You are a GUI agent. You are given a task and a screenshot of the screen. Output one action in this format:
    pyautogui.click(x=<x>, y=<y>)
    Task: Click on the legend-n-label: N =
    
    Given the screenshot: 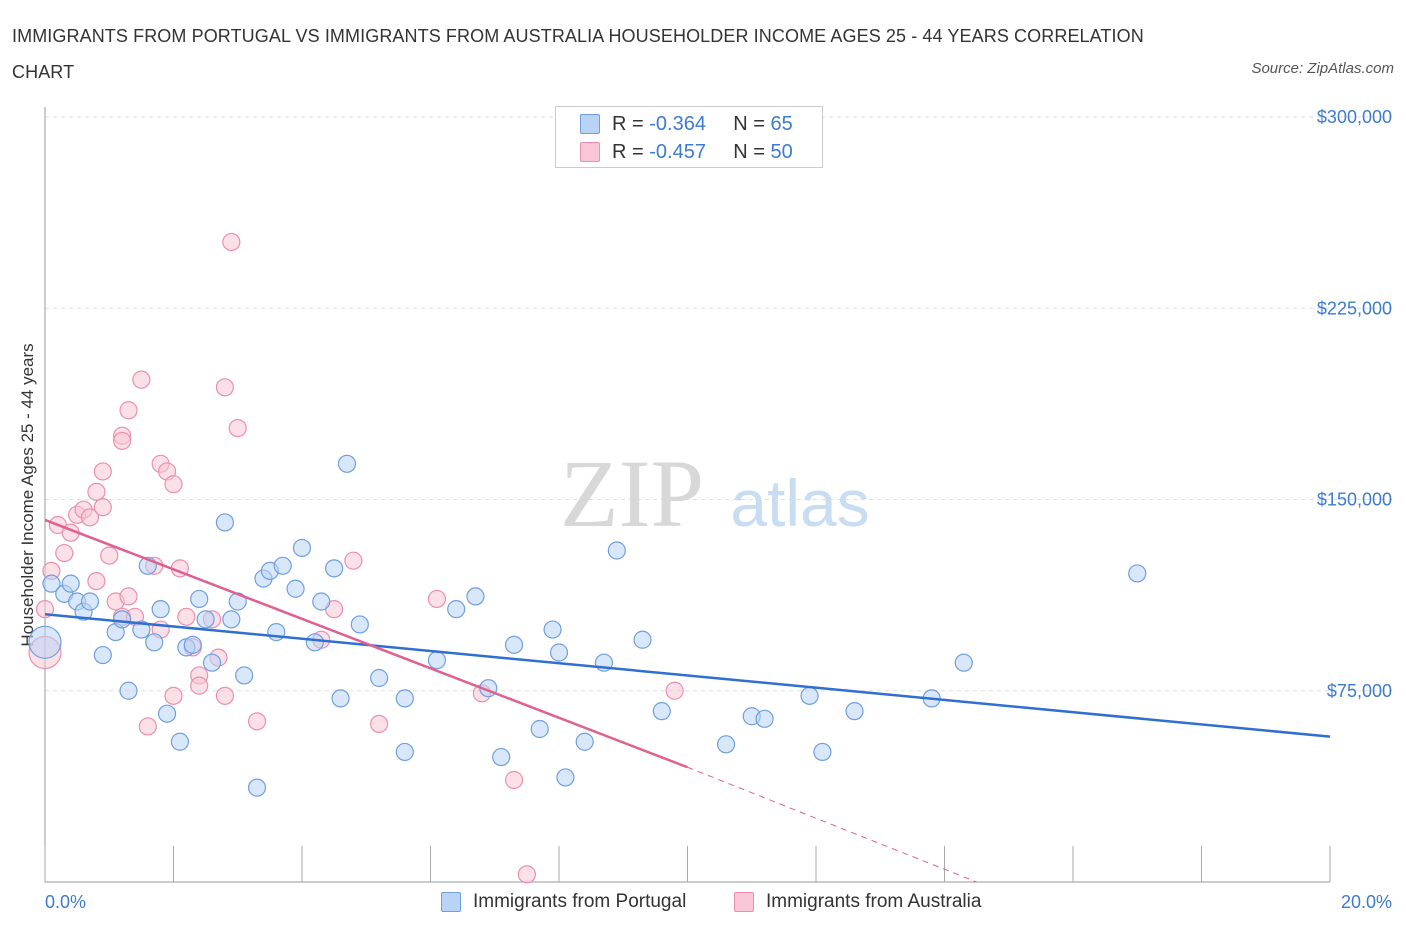 What is the action you would take?
    pyautogui.click(x=749, y=123)
    